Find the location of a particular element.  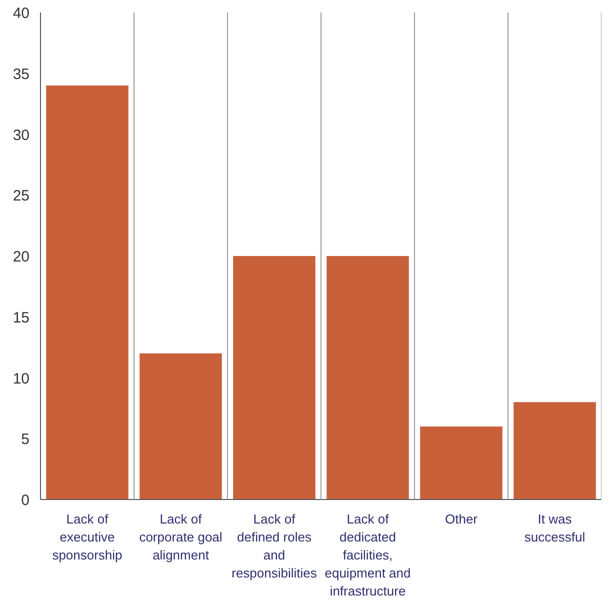

y-tick-label: 35 is located at coordinates (21, 74).